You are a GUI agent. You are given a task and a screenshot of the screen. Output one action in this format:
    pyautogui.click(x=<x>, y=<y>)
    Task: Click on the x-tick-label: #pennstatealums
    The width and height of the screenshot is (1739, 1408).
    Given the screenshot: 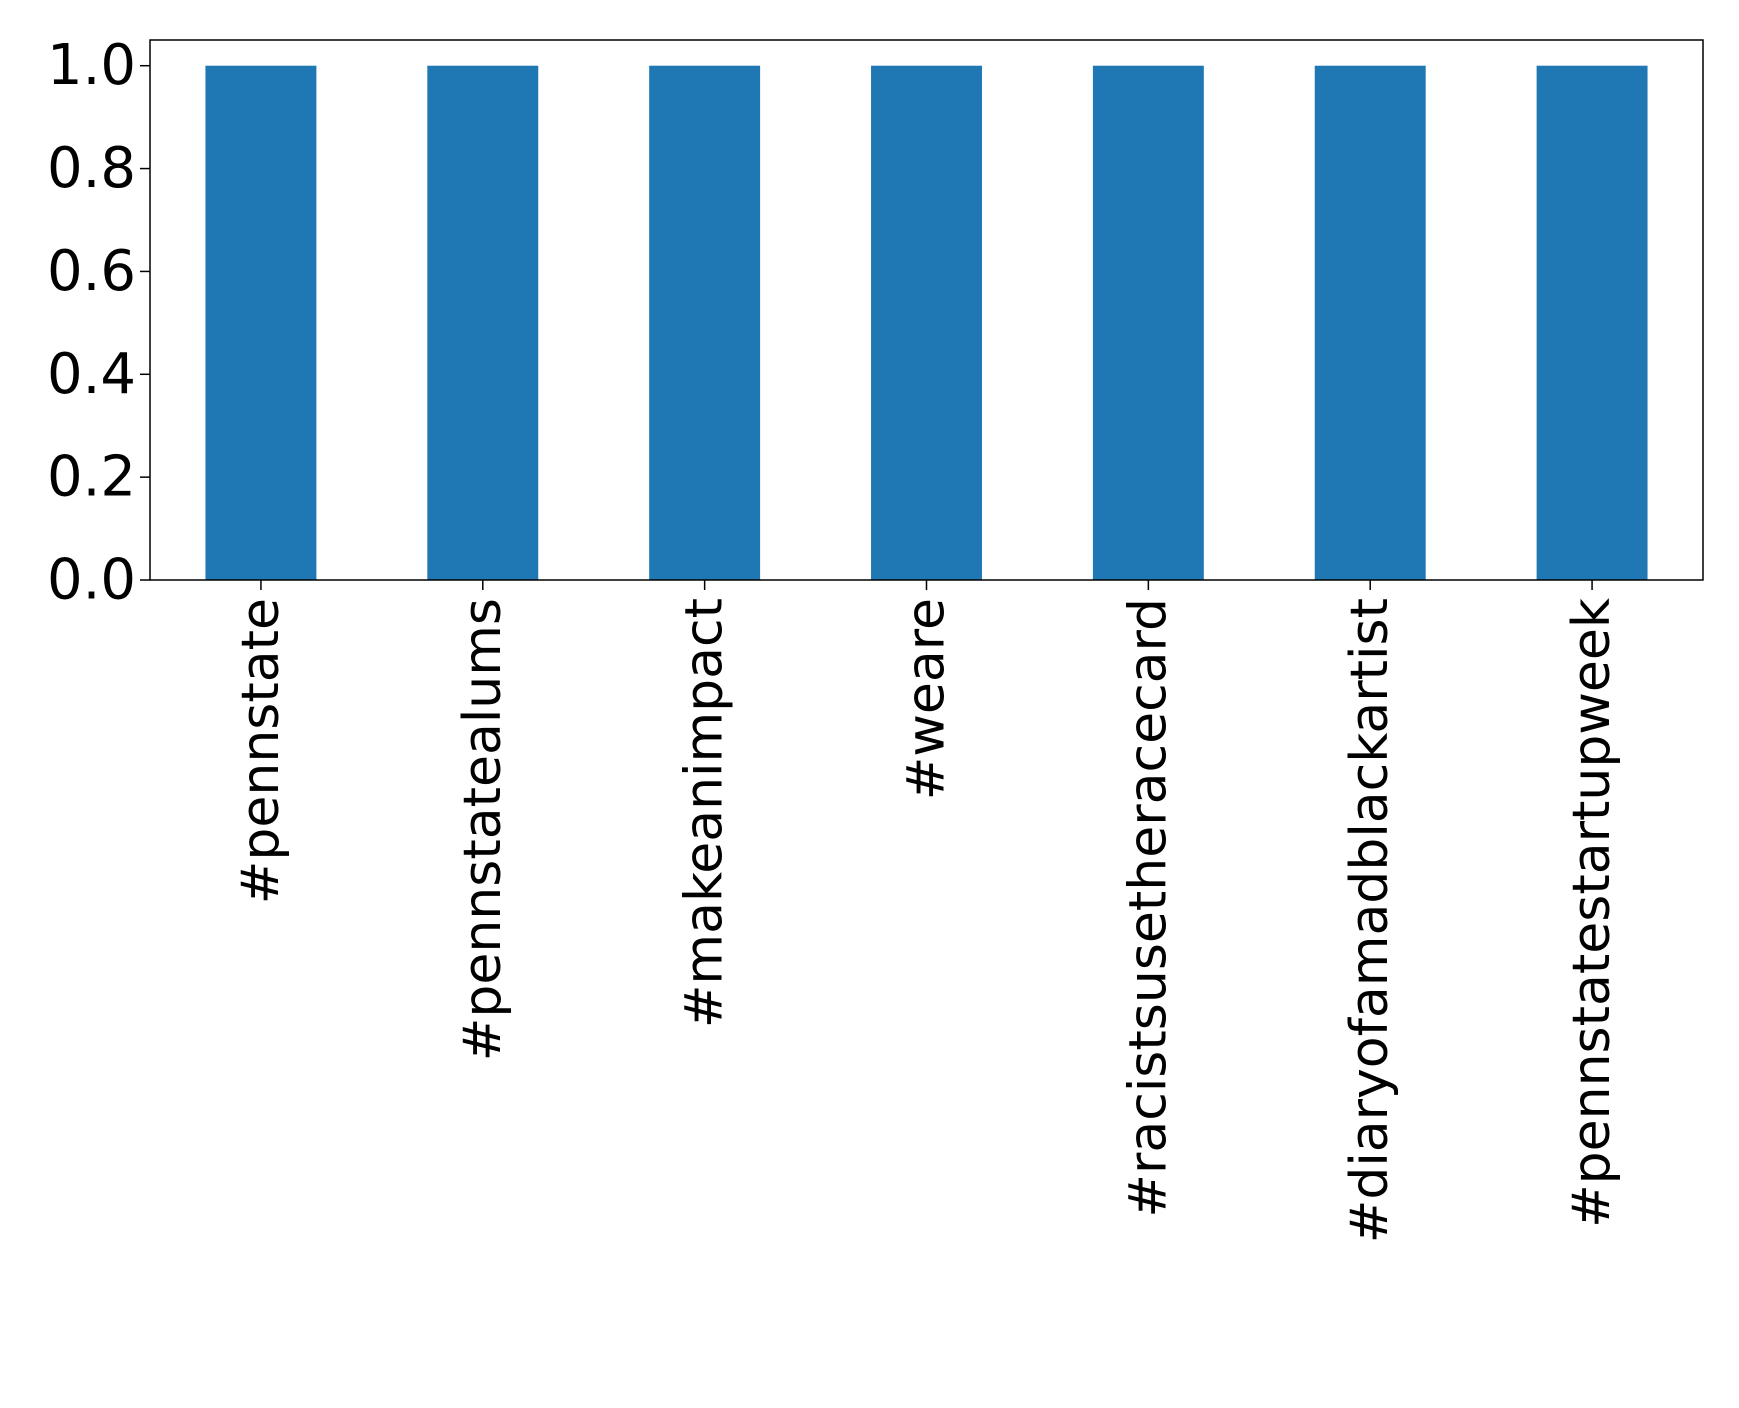 What is the action you would take?
    pyautogui.click(x=483, y=829)
    